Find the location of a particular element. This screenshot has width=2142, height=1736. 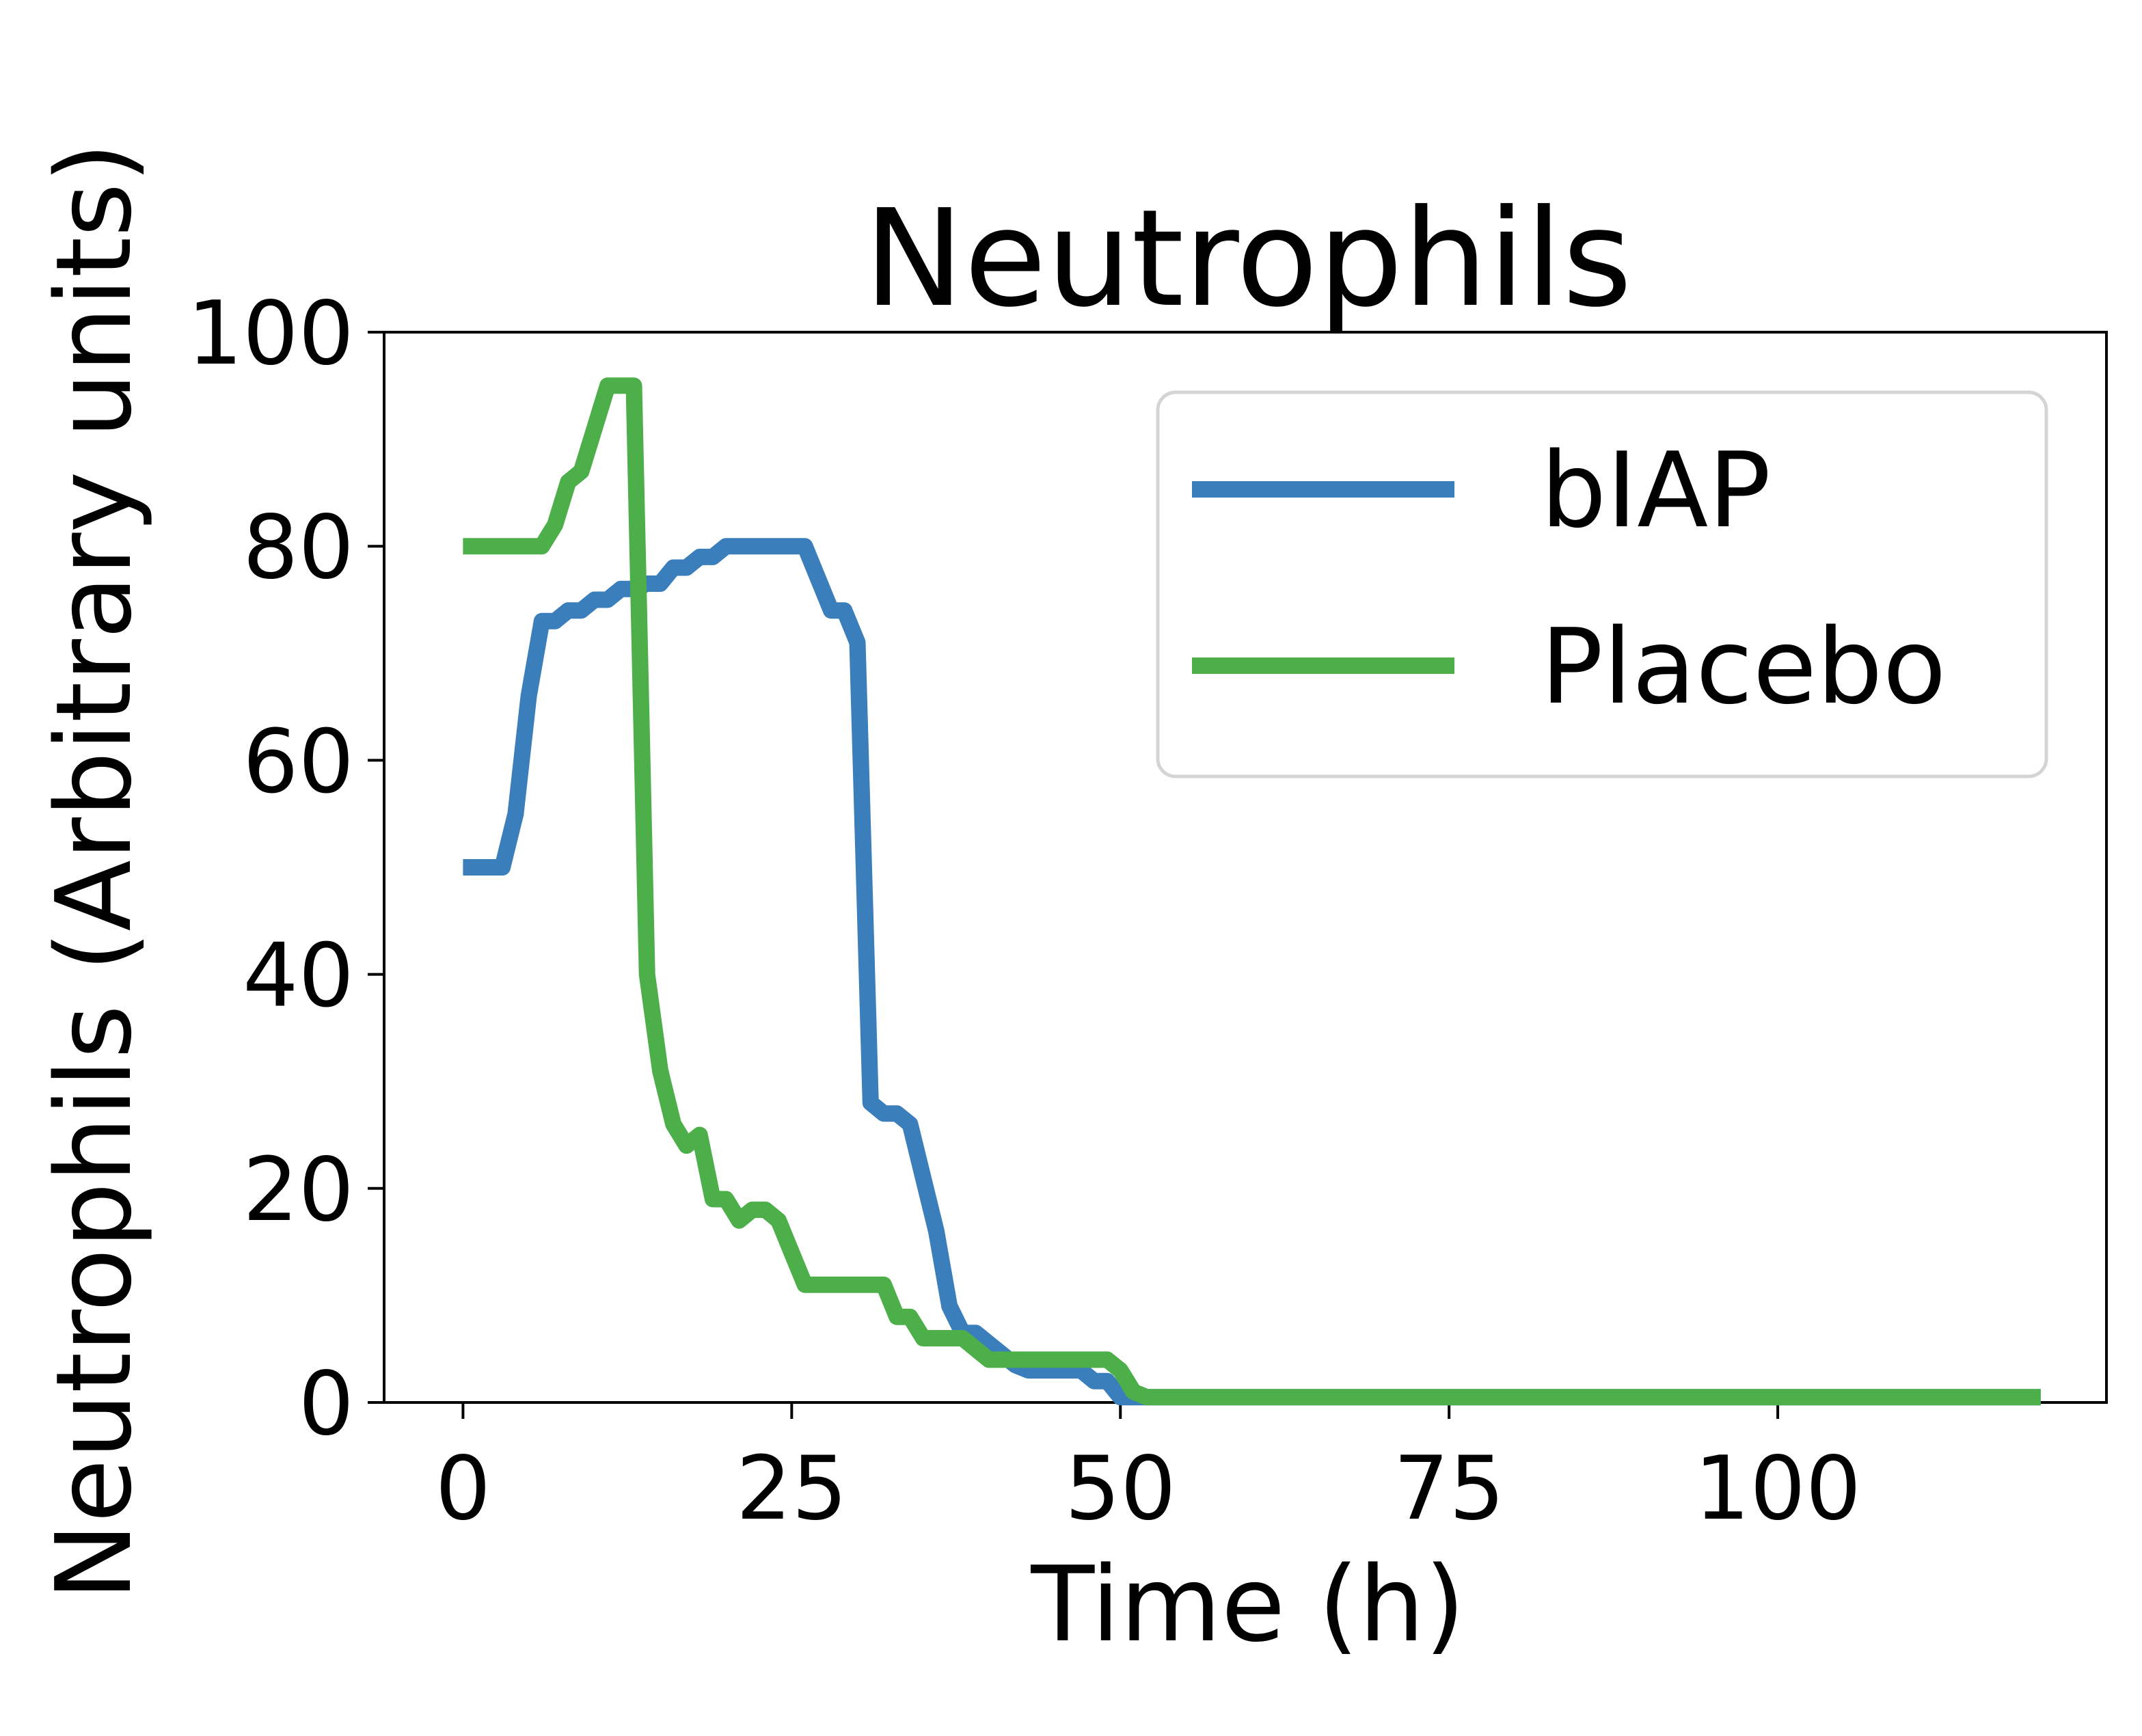

x-axis-label: Time (h) is located at coordinates (1247, 1604).